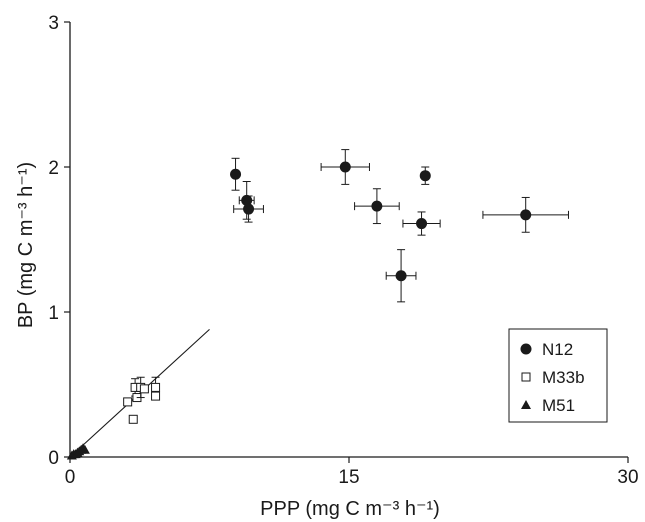 The width and height of the screenshot is (645, 522). Describe the element at coordinates (350, 509) in the screenshot. I see `x-axis-title: PPP (mg C m⁻³ h⁻¹)` at that location.